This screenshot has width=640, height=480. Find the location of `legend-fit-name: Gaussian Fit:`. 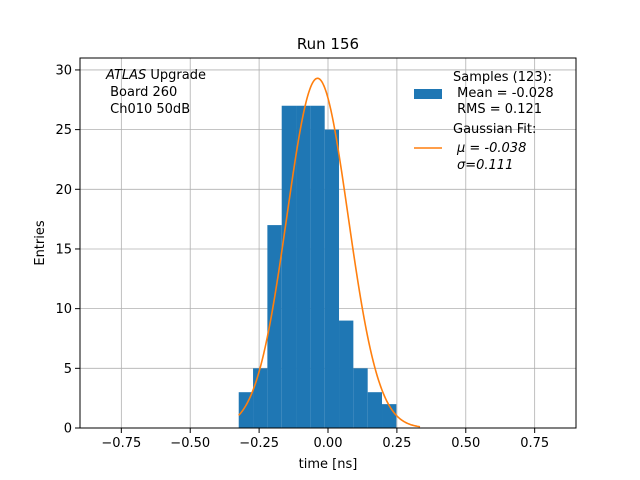

legend-fit-name: Gaussian Fit: is located at coordinates (494, 129).